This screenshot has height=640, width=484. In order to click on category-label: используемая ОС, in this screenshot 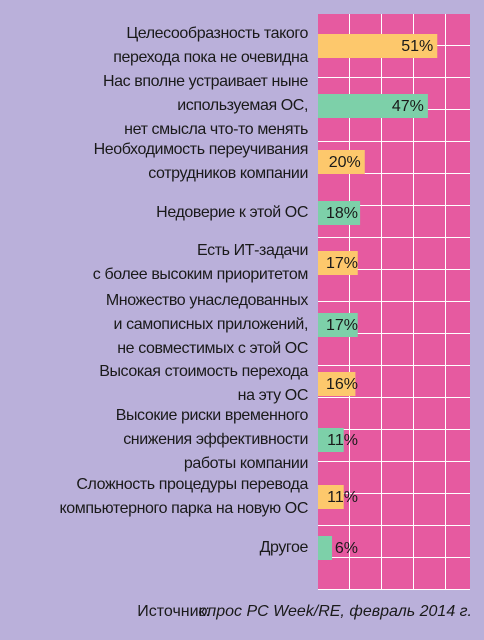, I will do `click(242, 105)`.